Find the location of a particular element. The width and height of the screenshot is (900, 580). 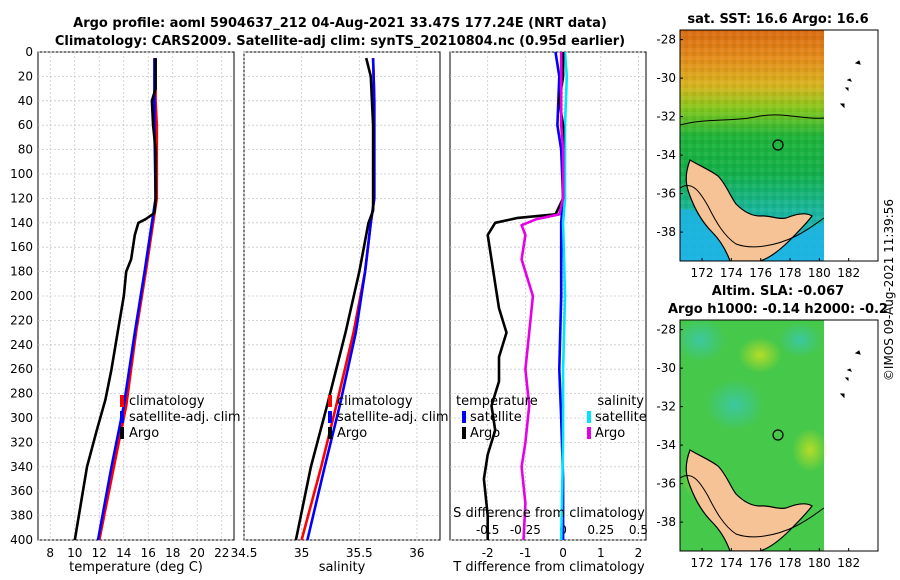

depth-tick-label: 40 is located at coordinates (25, 101).